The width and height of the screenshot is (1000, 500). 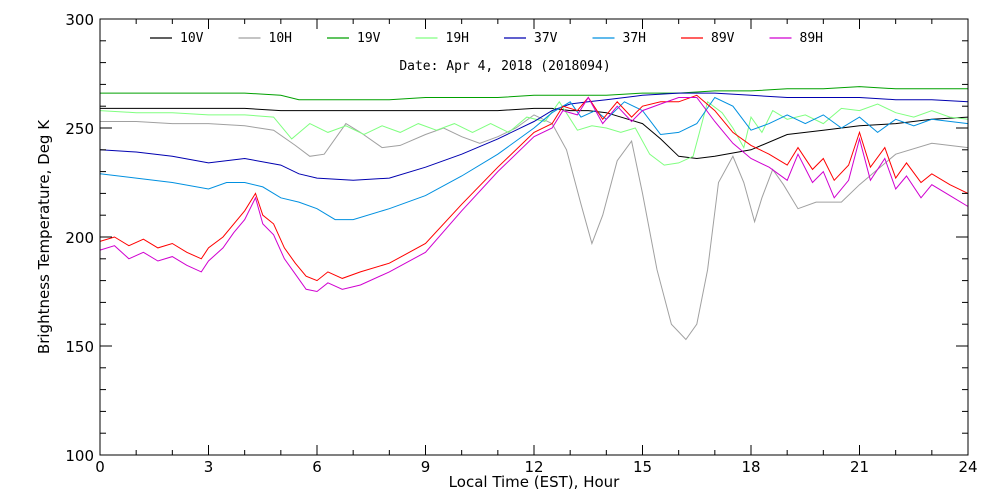 What do you see at coordinates (750, 467) in the screenshot?
I see `x-tick-label: 18` at bounding box center [750, 467].